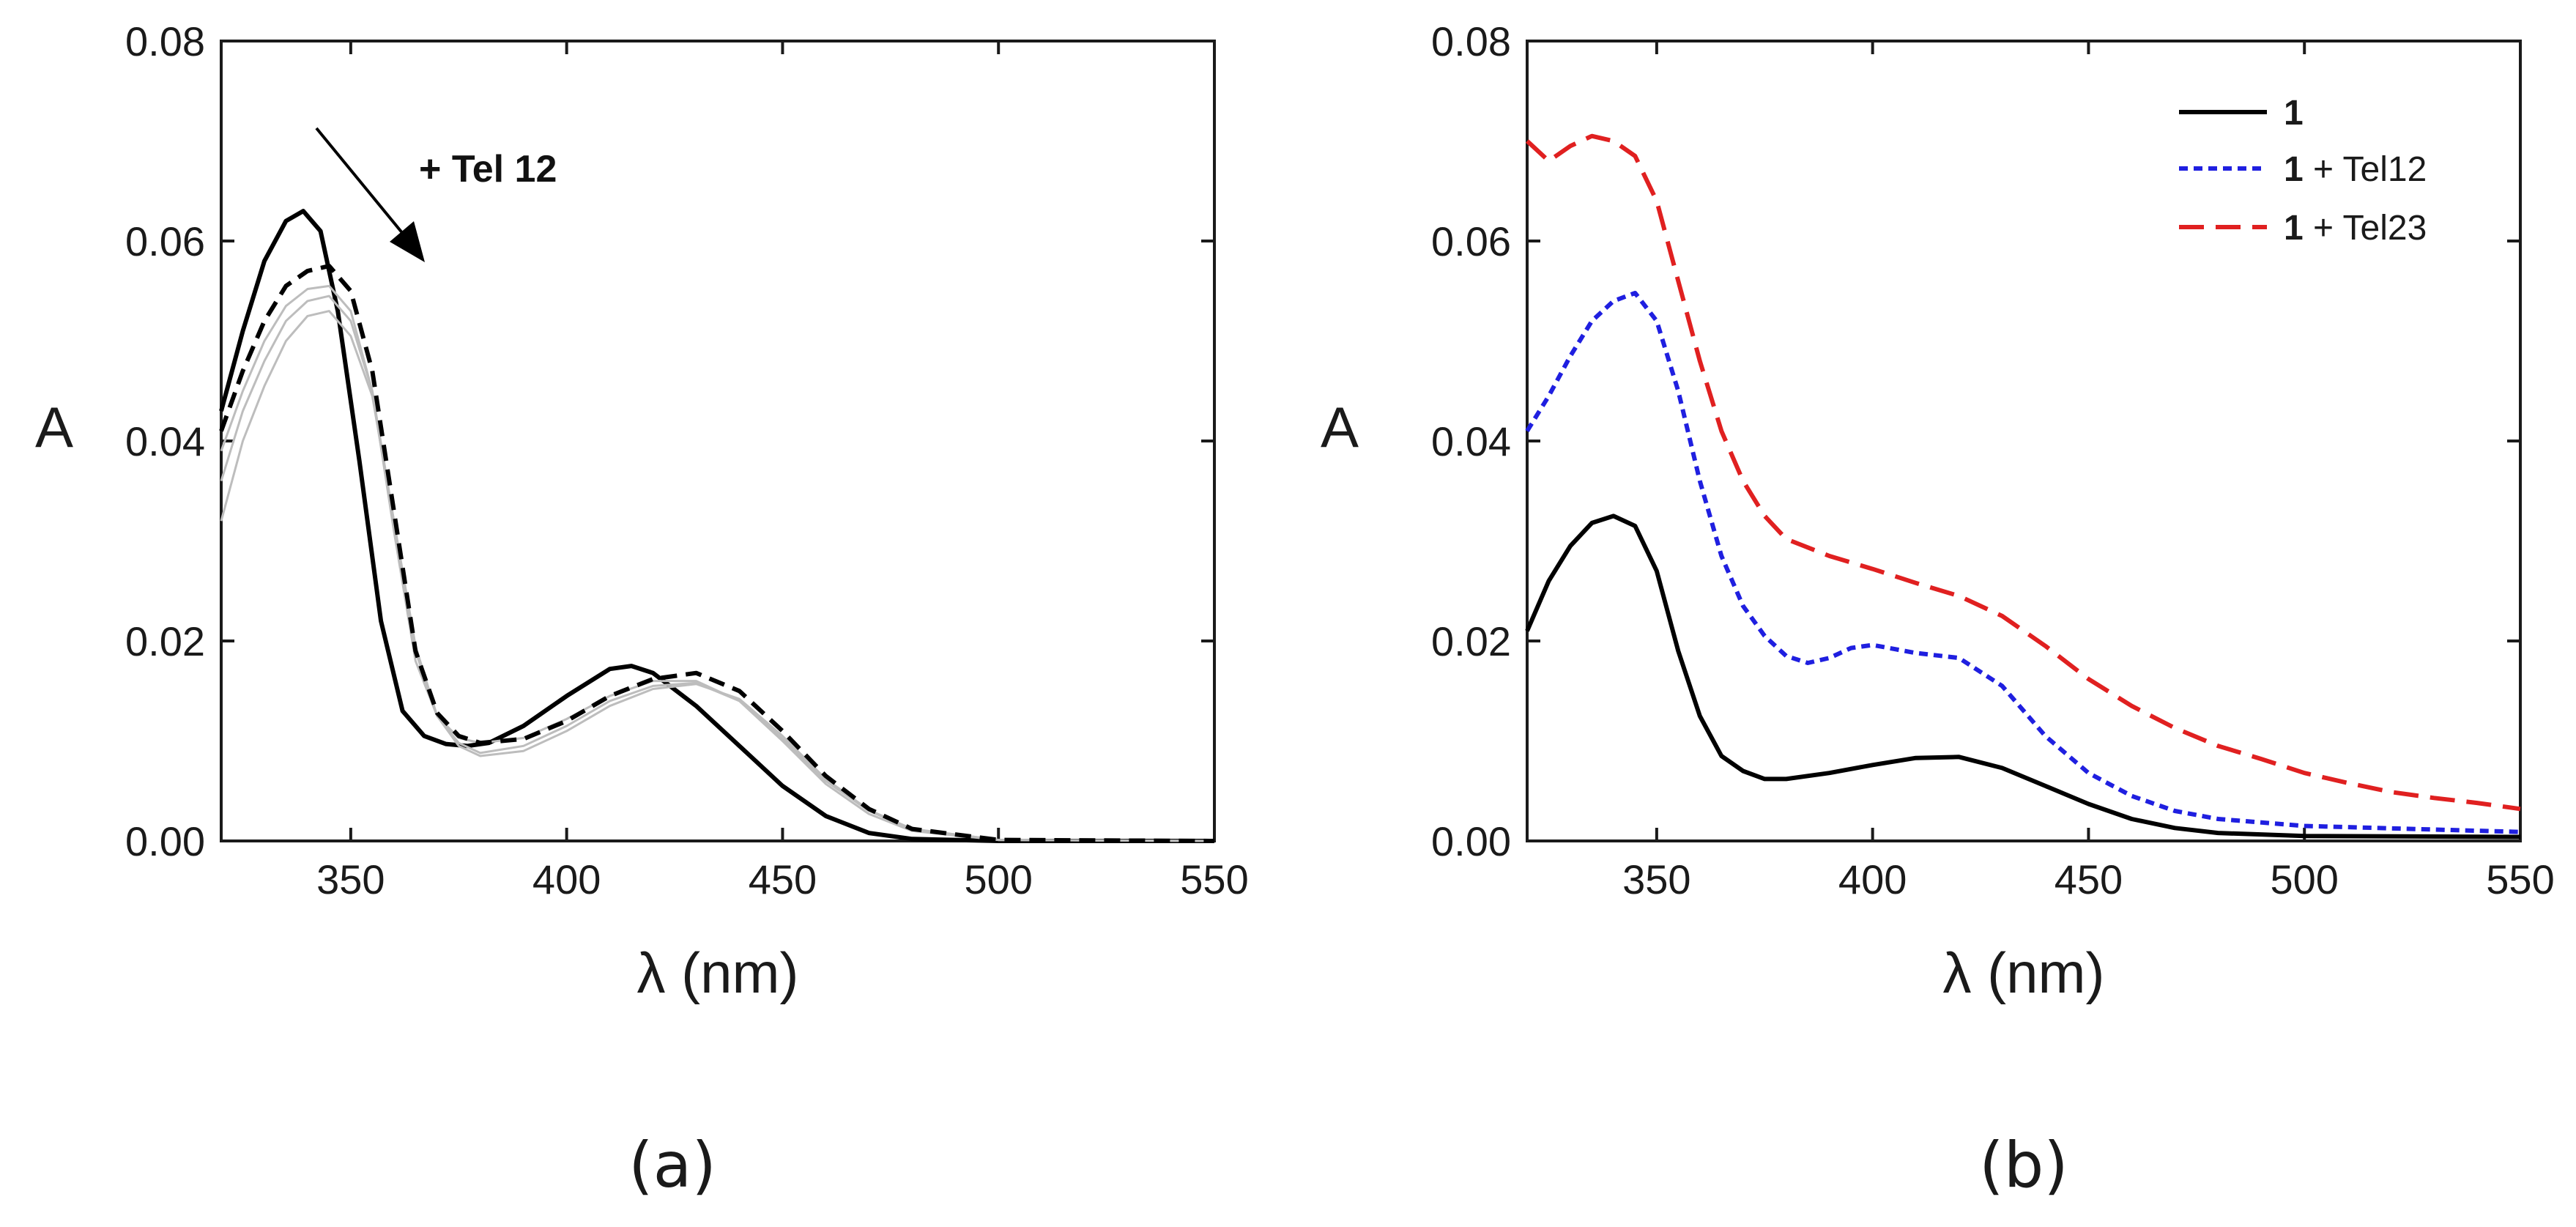 The height and width of the screenshot is (1227, 2576). Describe the element at coordinates (54, 427) in the screenshot. I see `y-axis-label-a: A` at that location.